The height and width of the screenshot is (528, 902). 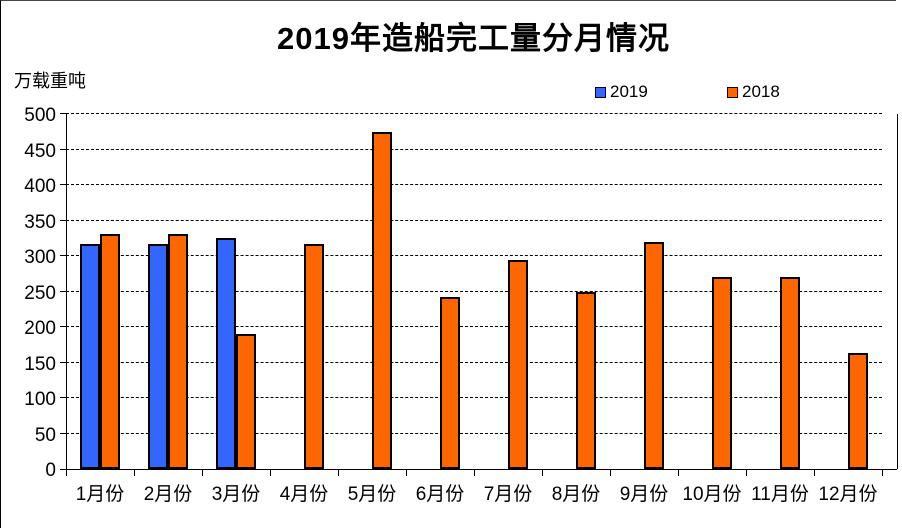 I want to click on legend-swatch-2018-icon, so click(x=732, y=92).